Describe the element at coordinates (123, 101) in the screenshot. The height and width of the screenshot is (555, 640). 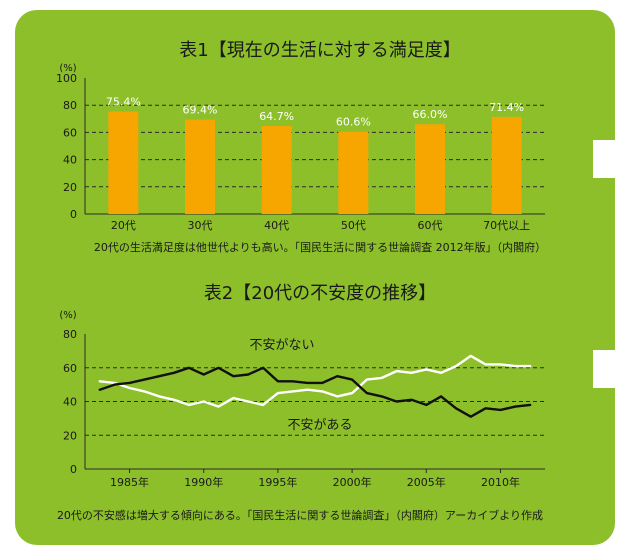
I see `chart1-value-label: 75.4%` at that location.